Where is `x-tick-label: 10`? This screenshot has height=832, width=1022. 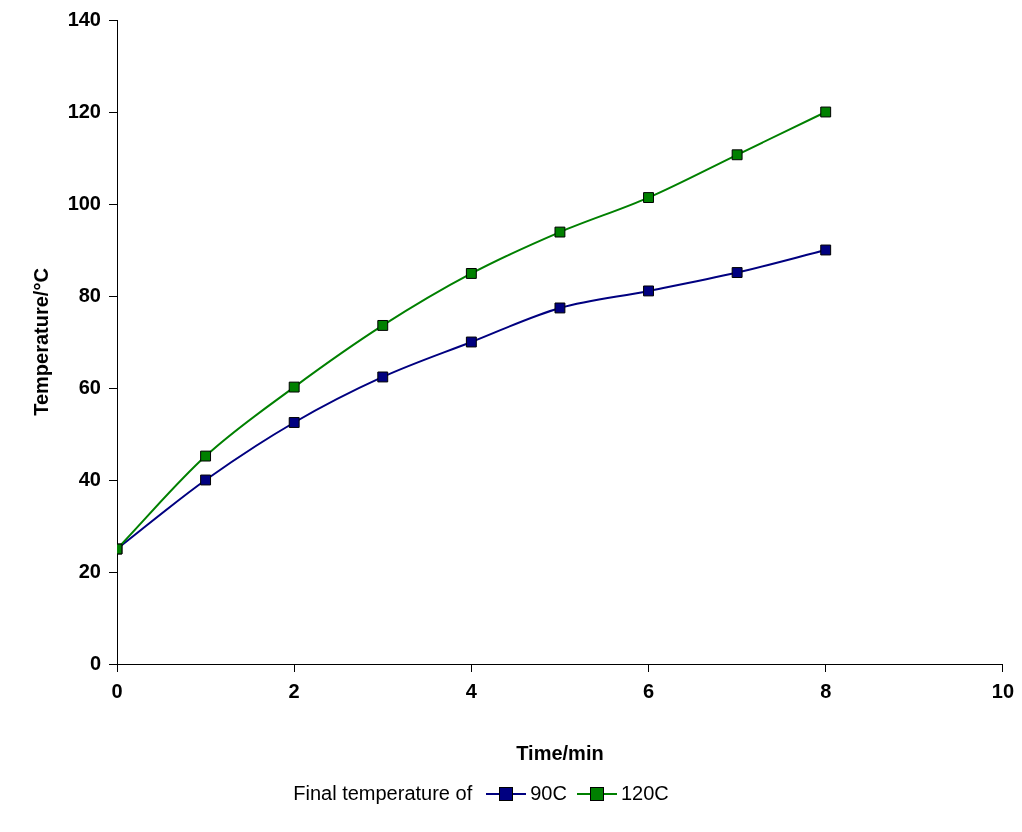
x-tick-label: 10 is located at coordinates (1002, 690).